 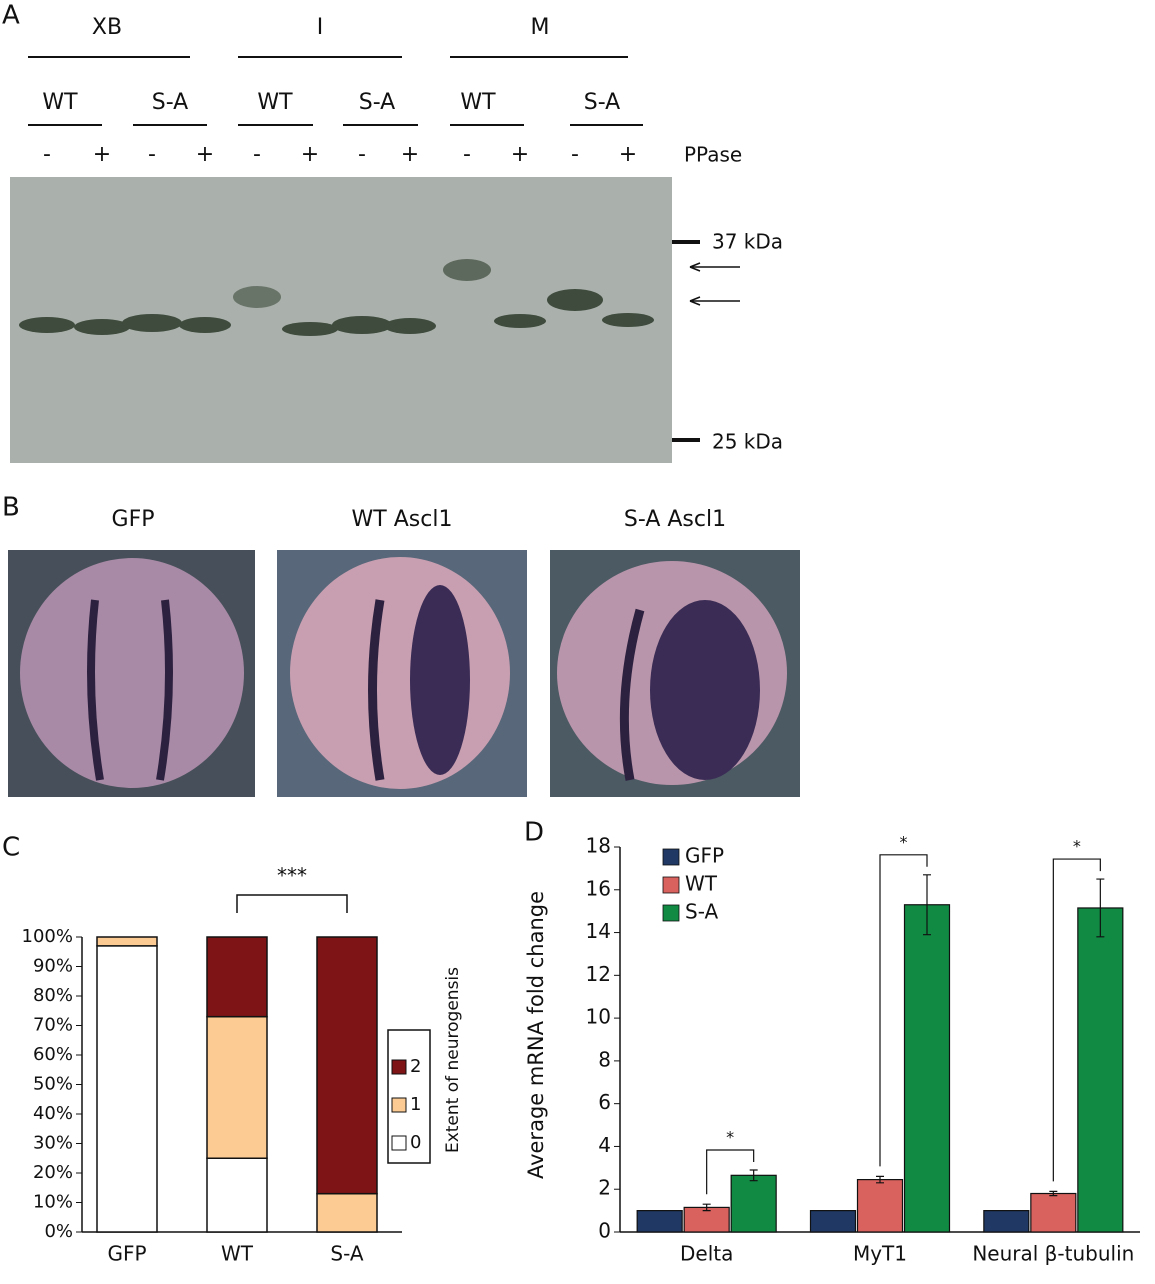 I want to click on legend-label: 0, so click(x=415, y=1142).